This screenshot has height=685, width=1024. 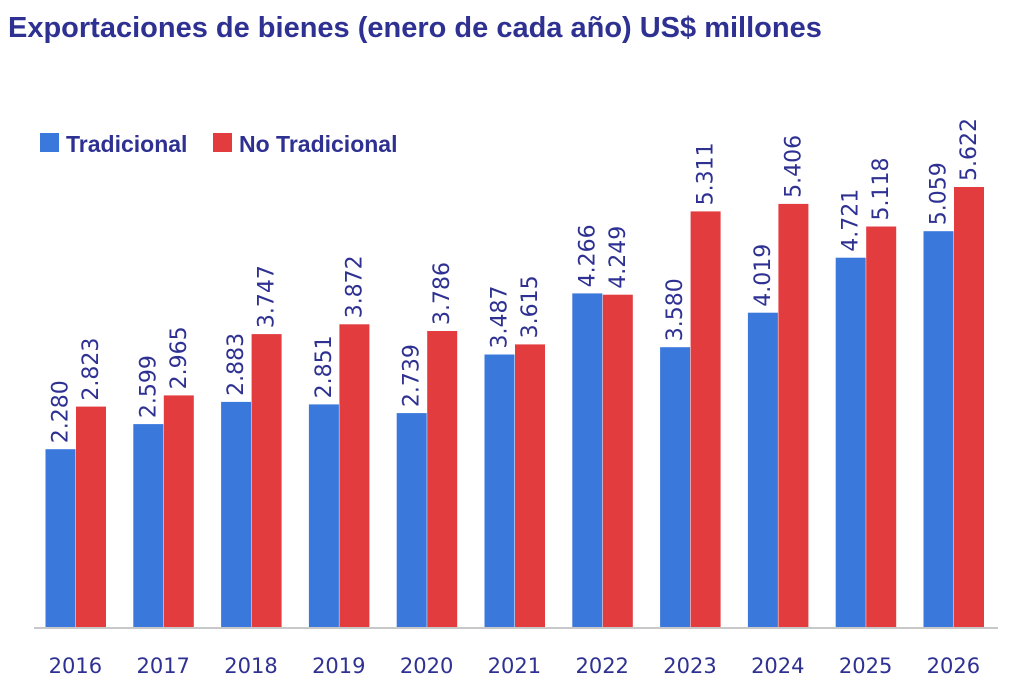 I want to click on x-tick-label-2020: 2020, so click(x=426, y=666).